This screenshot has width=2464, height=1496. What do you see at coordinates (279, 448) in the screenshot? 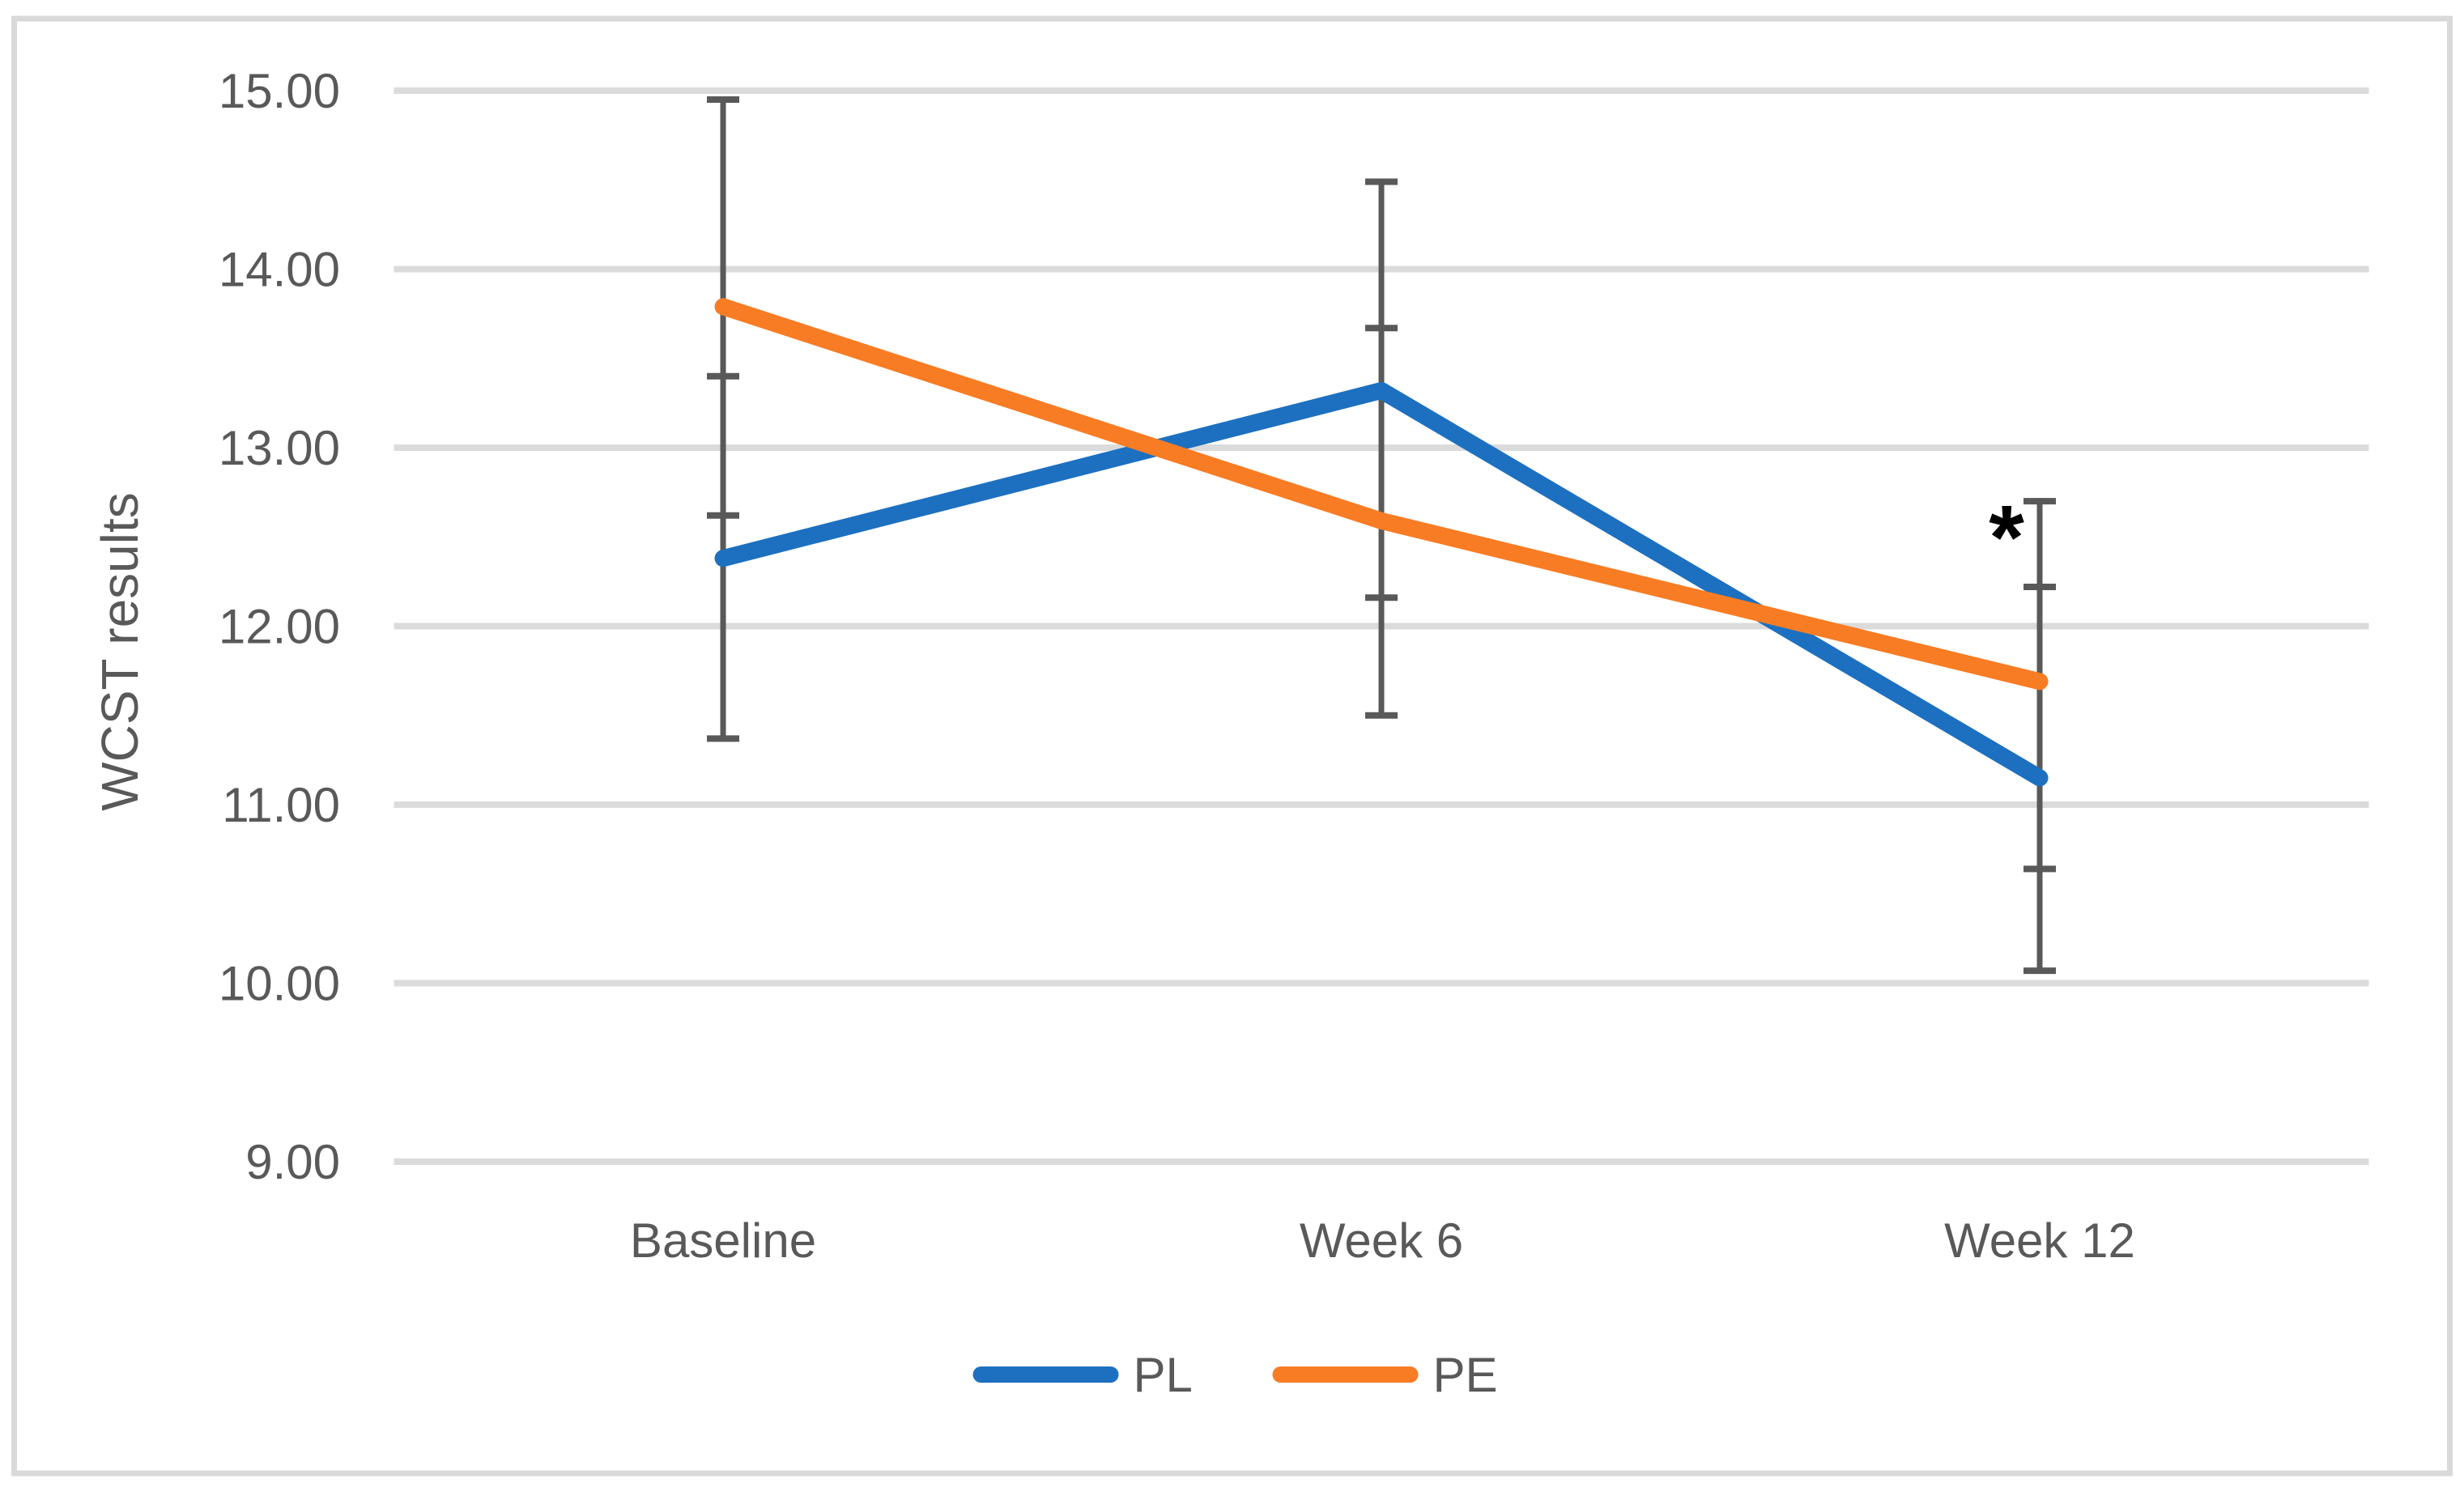
I see `y-tick-label: 13.00` at bounding box center [279, 448].